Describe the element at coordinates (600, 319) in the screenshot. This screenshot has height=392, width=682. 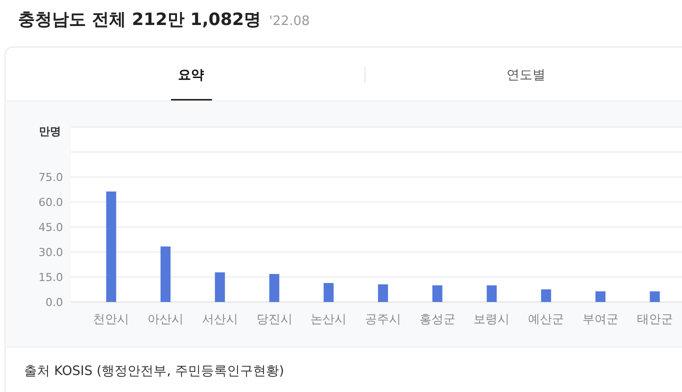
I see `x-tick-label: 부여군` at that location.